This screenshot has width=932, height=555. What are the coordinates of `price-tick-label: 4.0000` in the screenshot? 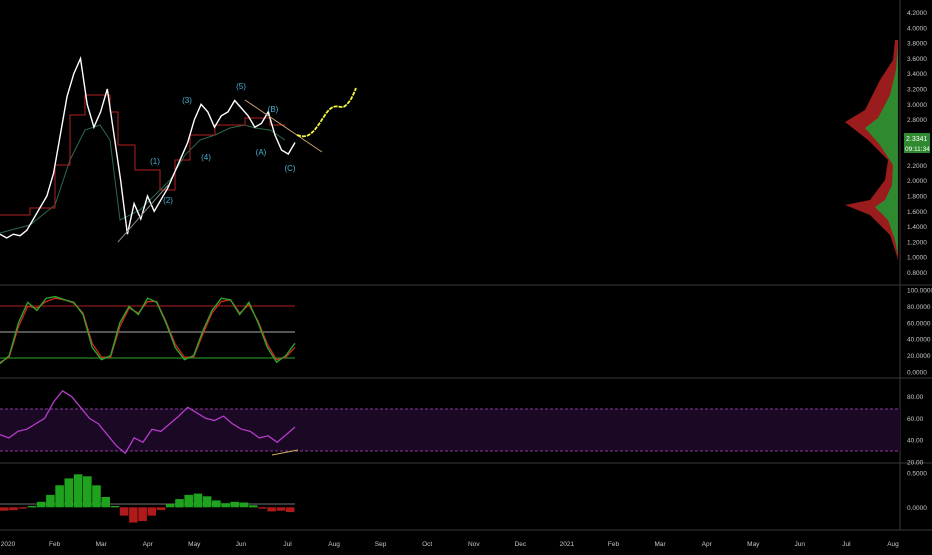 It's located at (917, 28).